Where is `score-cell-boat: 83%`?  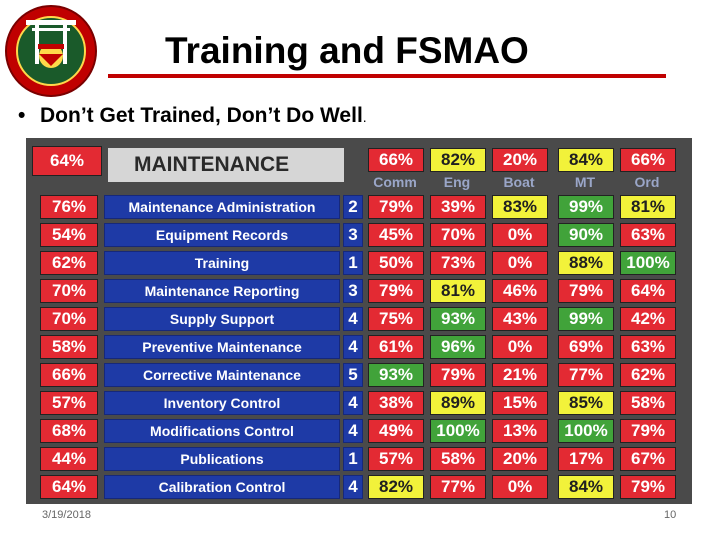
score-cell-boat: 83% is located at coordinates (520, 207).